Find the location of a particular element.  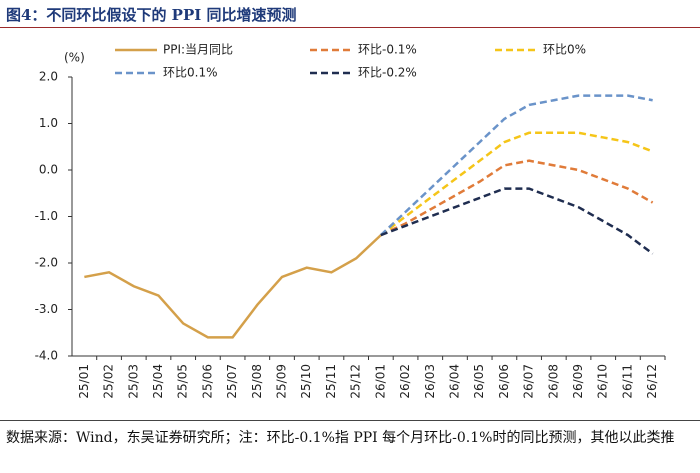

x-tick-label: 26/11 is located at coordinates (627, 381).